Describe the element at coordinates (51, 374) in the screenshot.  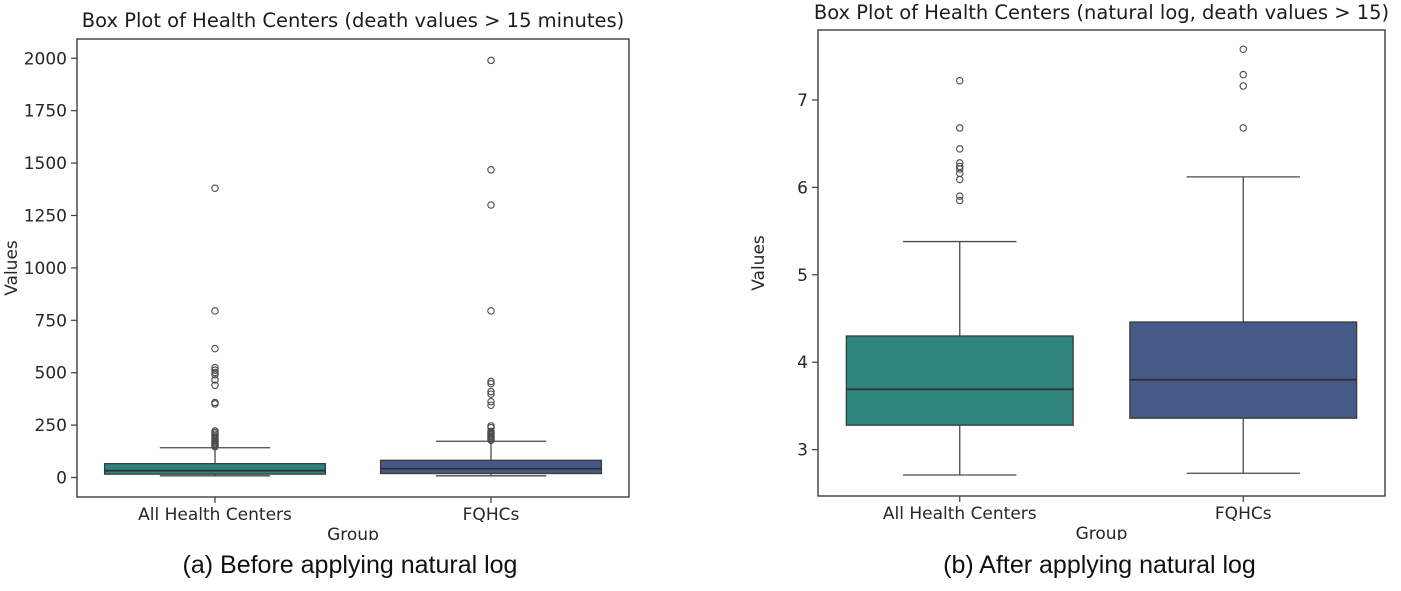
I see `y-tick-label: 500` at that location.